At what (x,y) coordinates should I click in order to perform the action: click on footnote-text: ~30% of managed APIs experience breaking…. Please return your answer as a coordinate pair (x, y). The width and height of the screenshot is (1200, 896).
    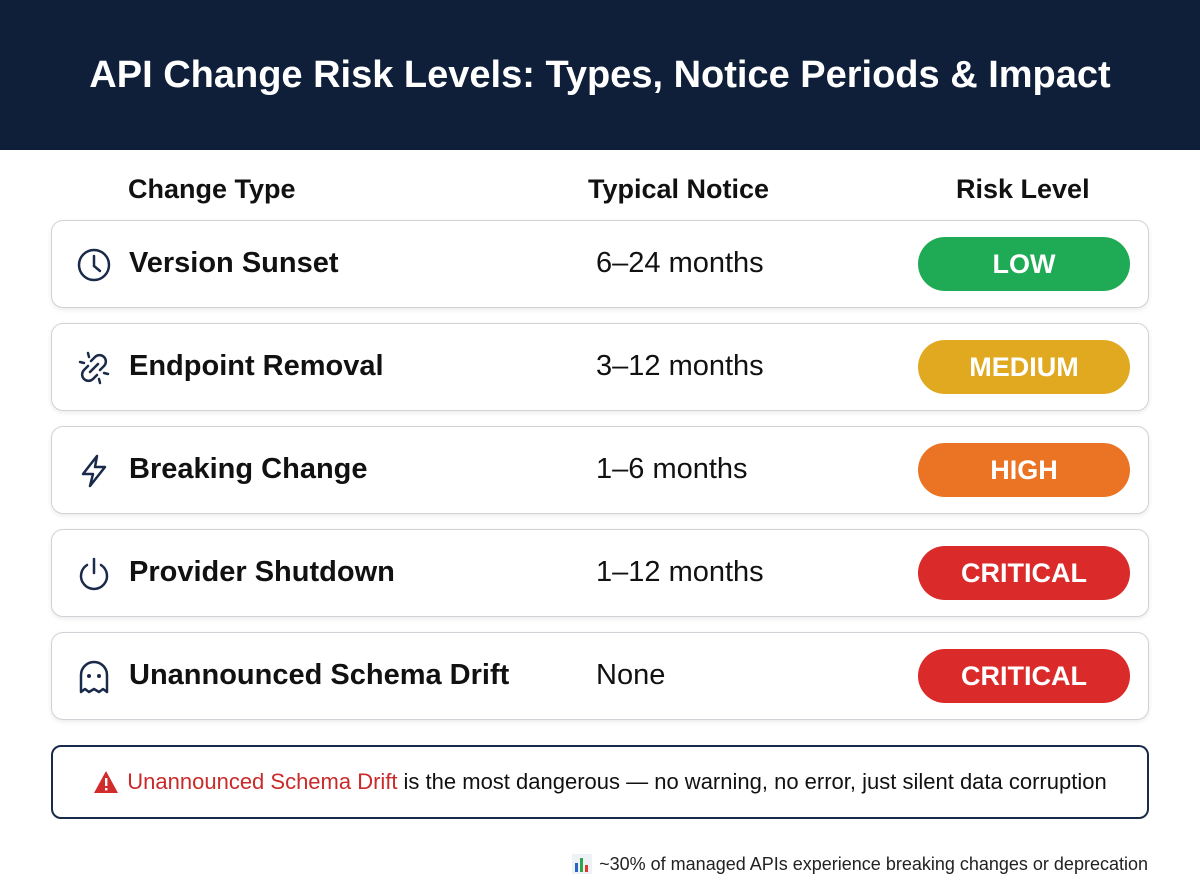
    Looking at the image, I should click on (873, 863).